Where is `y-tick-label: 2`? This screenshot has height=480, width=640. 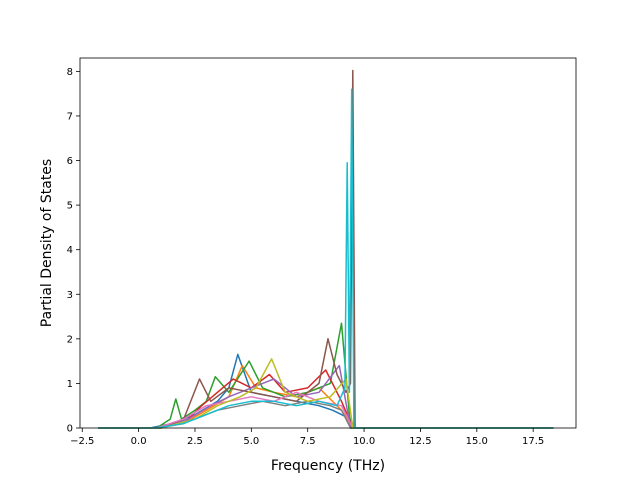
y-tick-label: 2 is located at coordinates (70, 339).